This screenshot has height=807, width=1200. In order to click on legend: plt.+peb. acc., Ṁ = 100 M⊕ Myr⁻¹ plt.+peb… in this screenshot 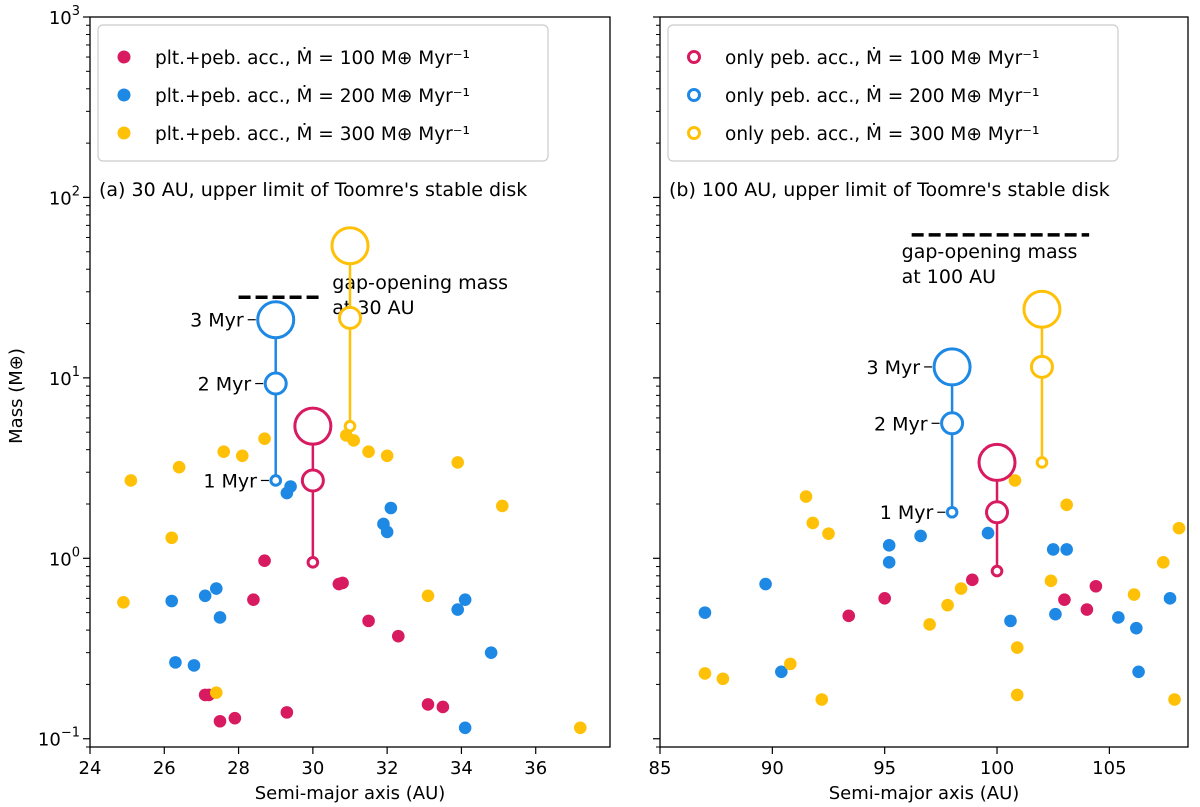, I will do `click(323, 93)`.